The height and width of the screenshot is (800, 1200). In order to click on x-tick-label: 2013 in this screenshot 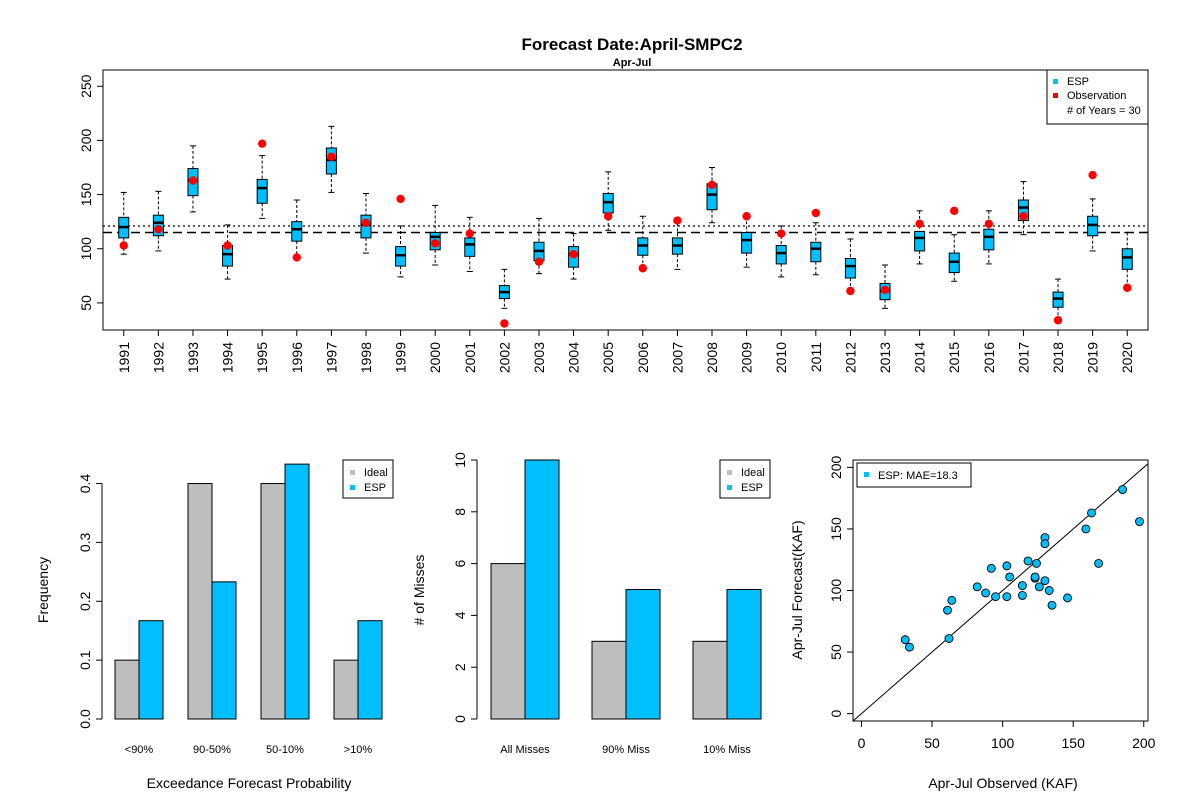, I will do `click(885, 357)`.